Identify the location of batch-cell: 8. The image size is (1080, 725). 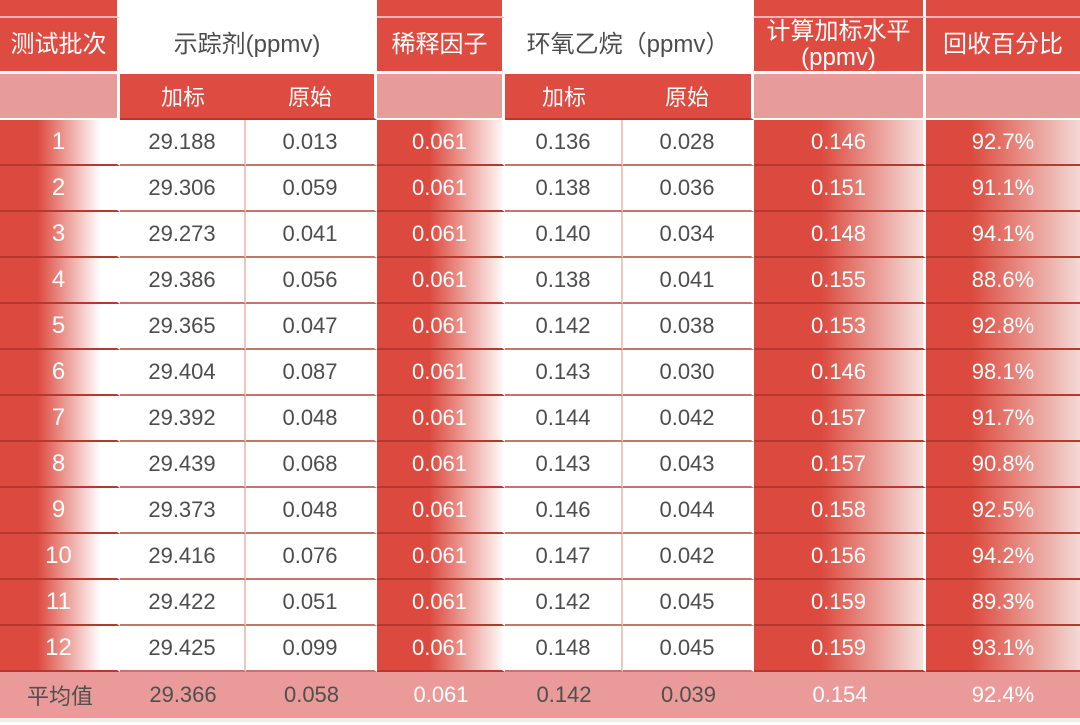
(60, 465).